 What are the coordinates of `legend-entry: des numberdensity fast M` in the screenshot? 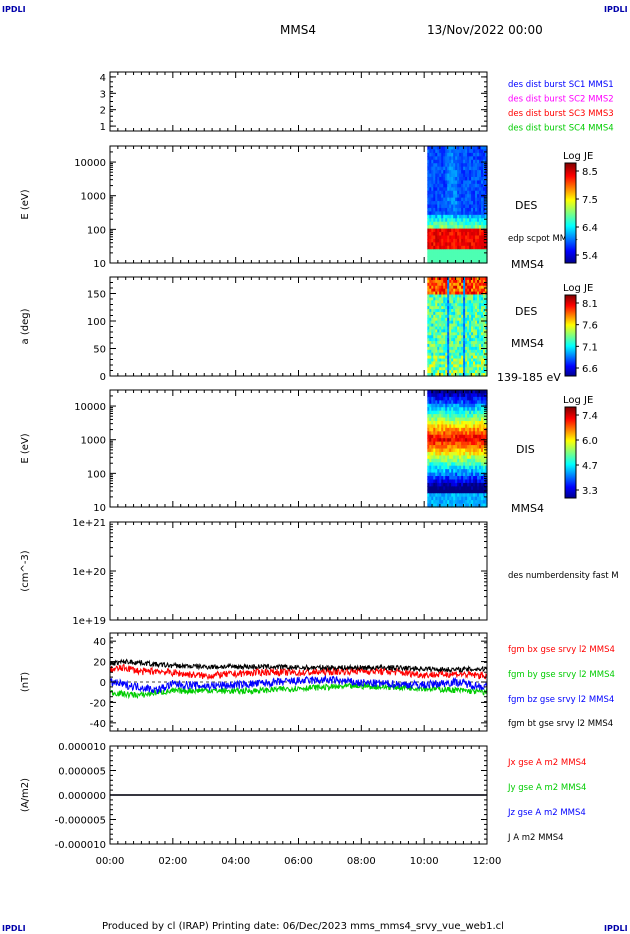 It's located at (563, 576).